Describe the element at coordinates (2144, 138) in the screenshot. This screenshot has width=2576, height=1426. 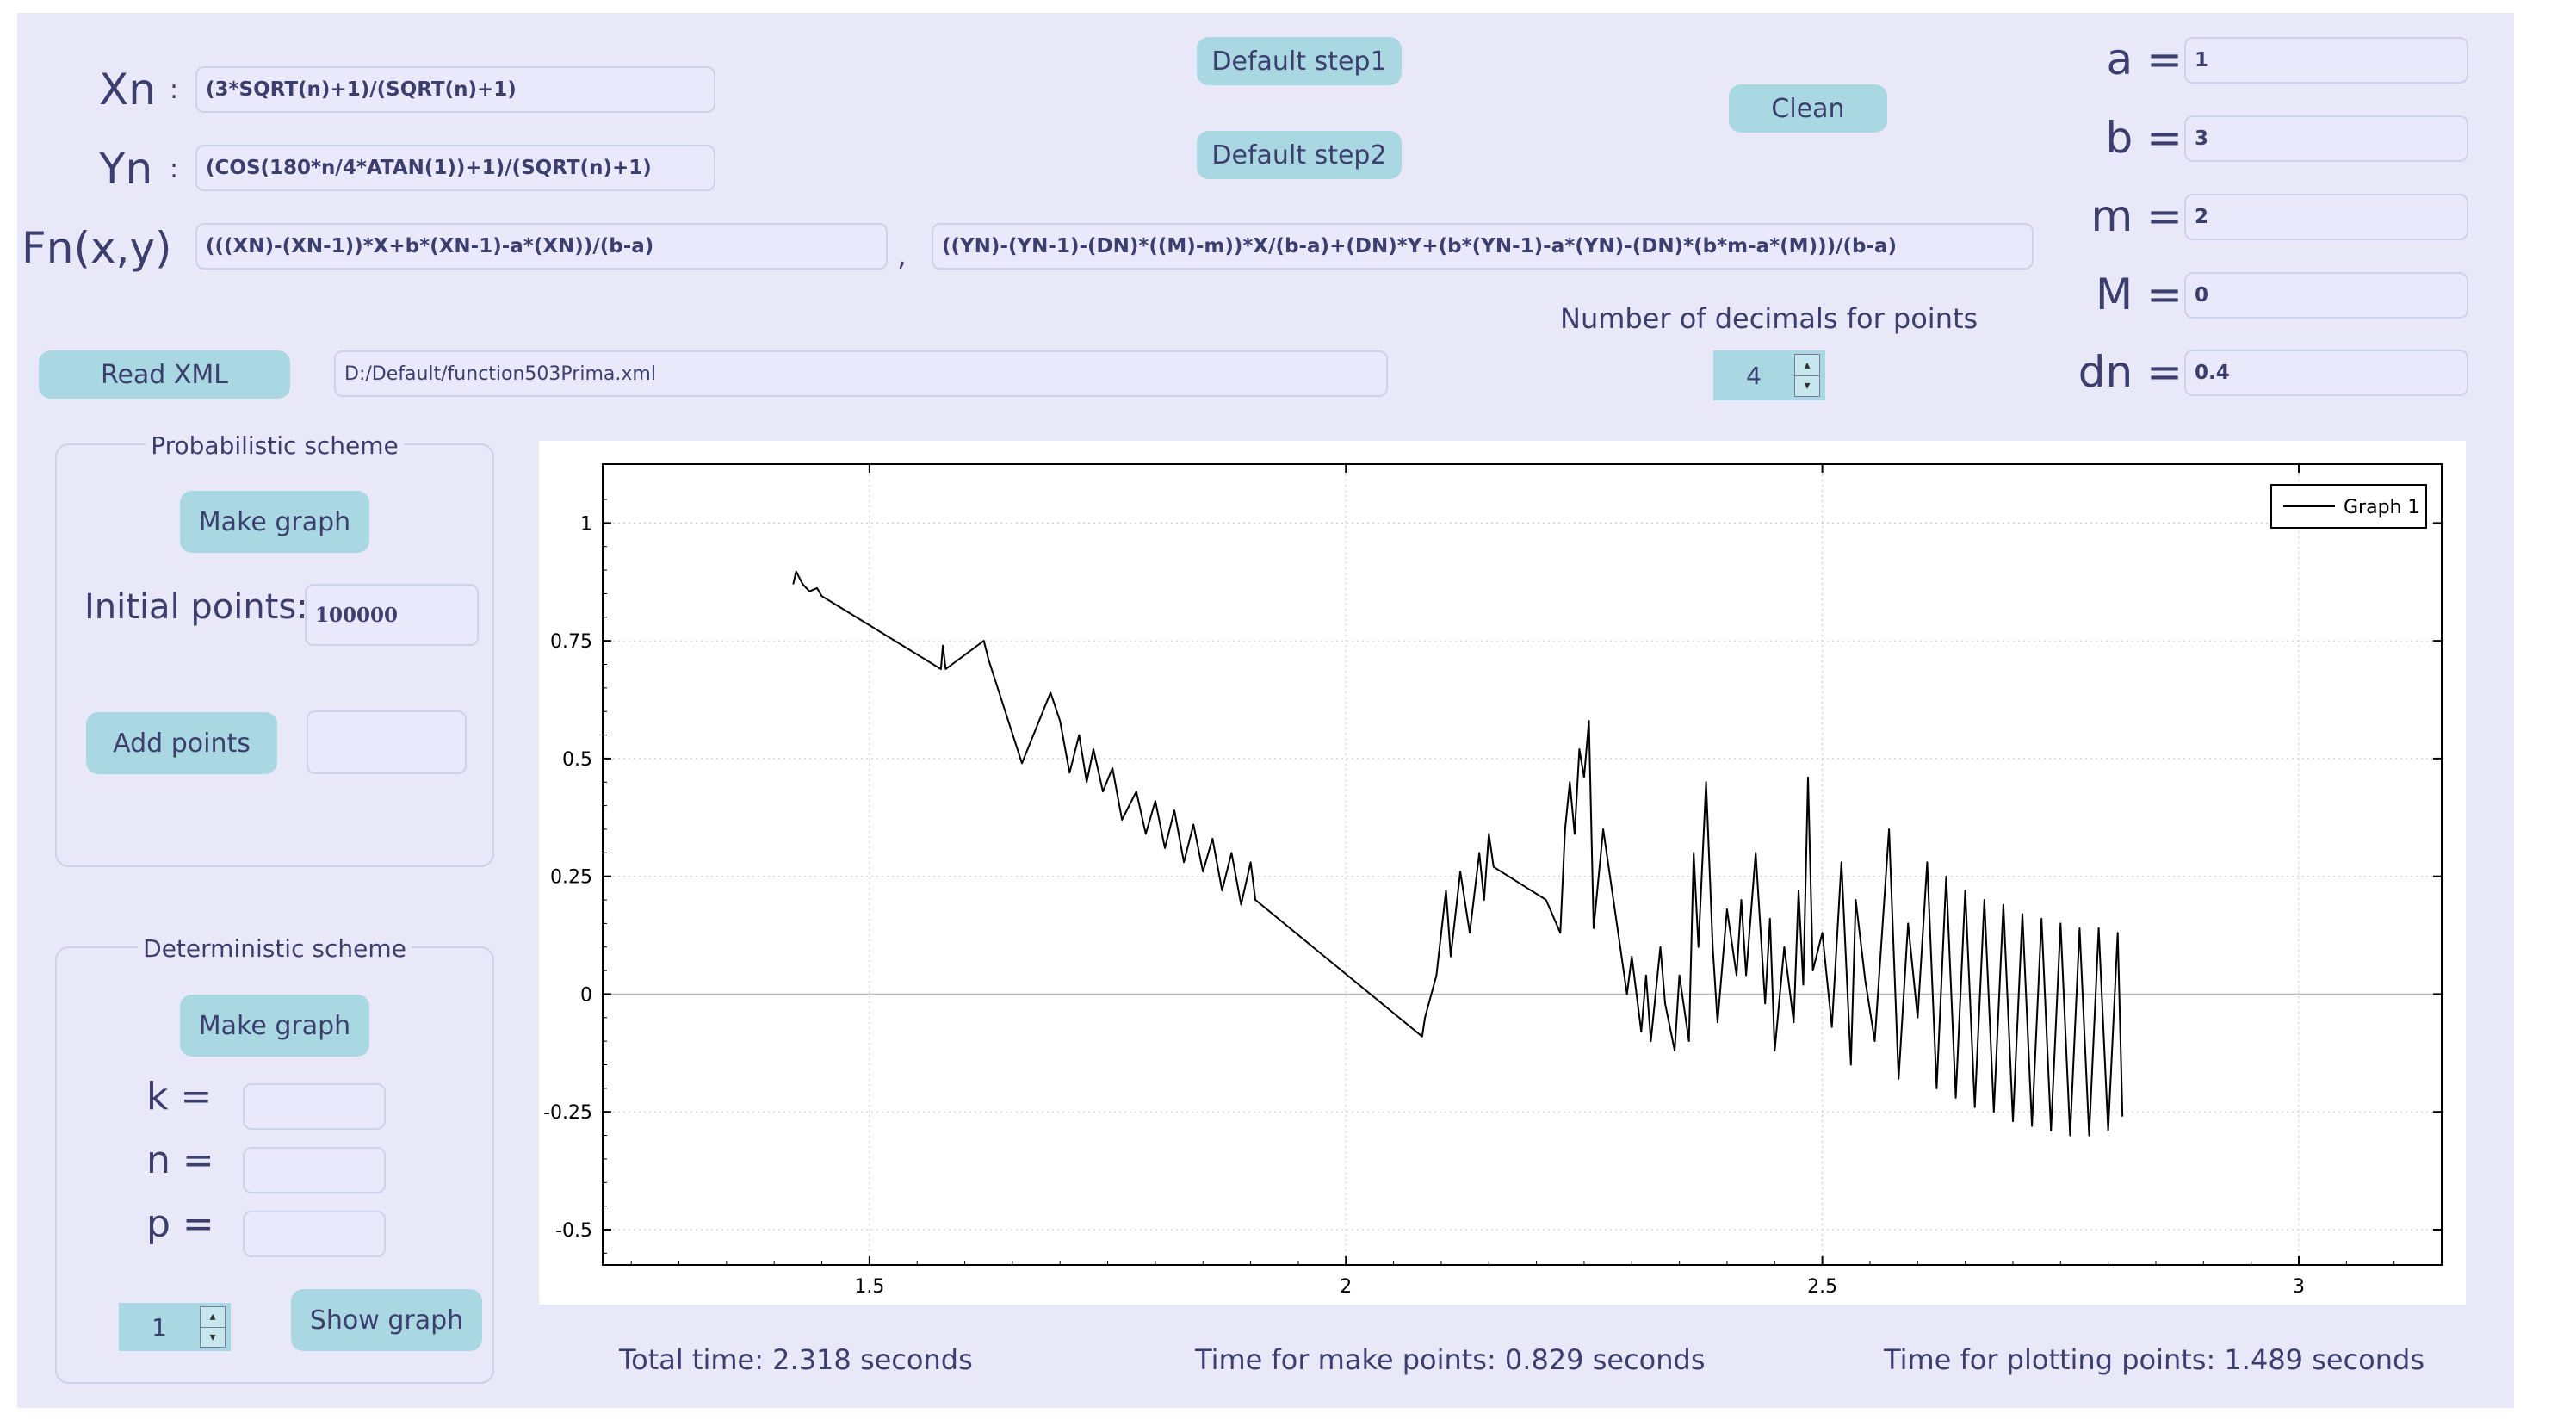
I see `param-b-label: b =` at that location.